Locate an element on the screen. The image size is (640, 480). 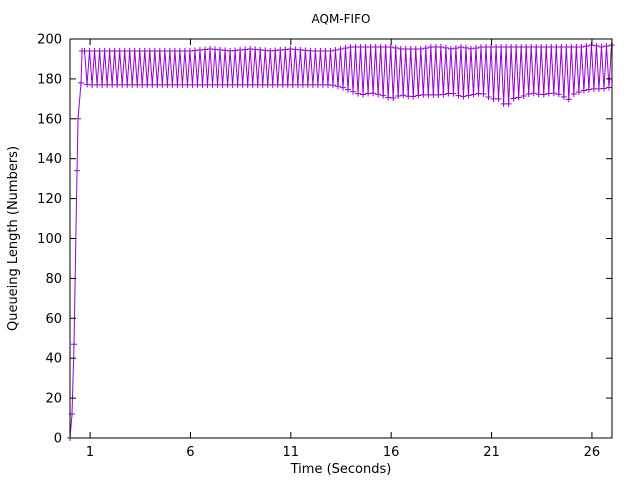
y-tick-label: 100 is located at coordinates (49, 239).